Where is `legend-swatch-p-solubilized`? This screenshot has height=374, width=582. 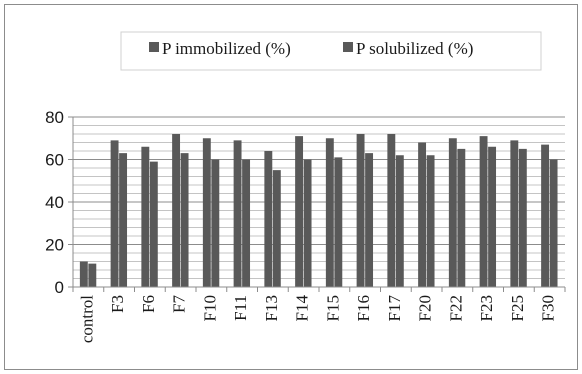
legend-swatch-p-solubilized is located at coordinates (348, 47).